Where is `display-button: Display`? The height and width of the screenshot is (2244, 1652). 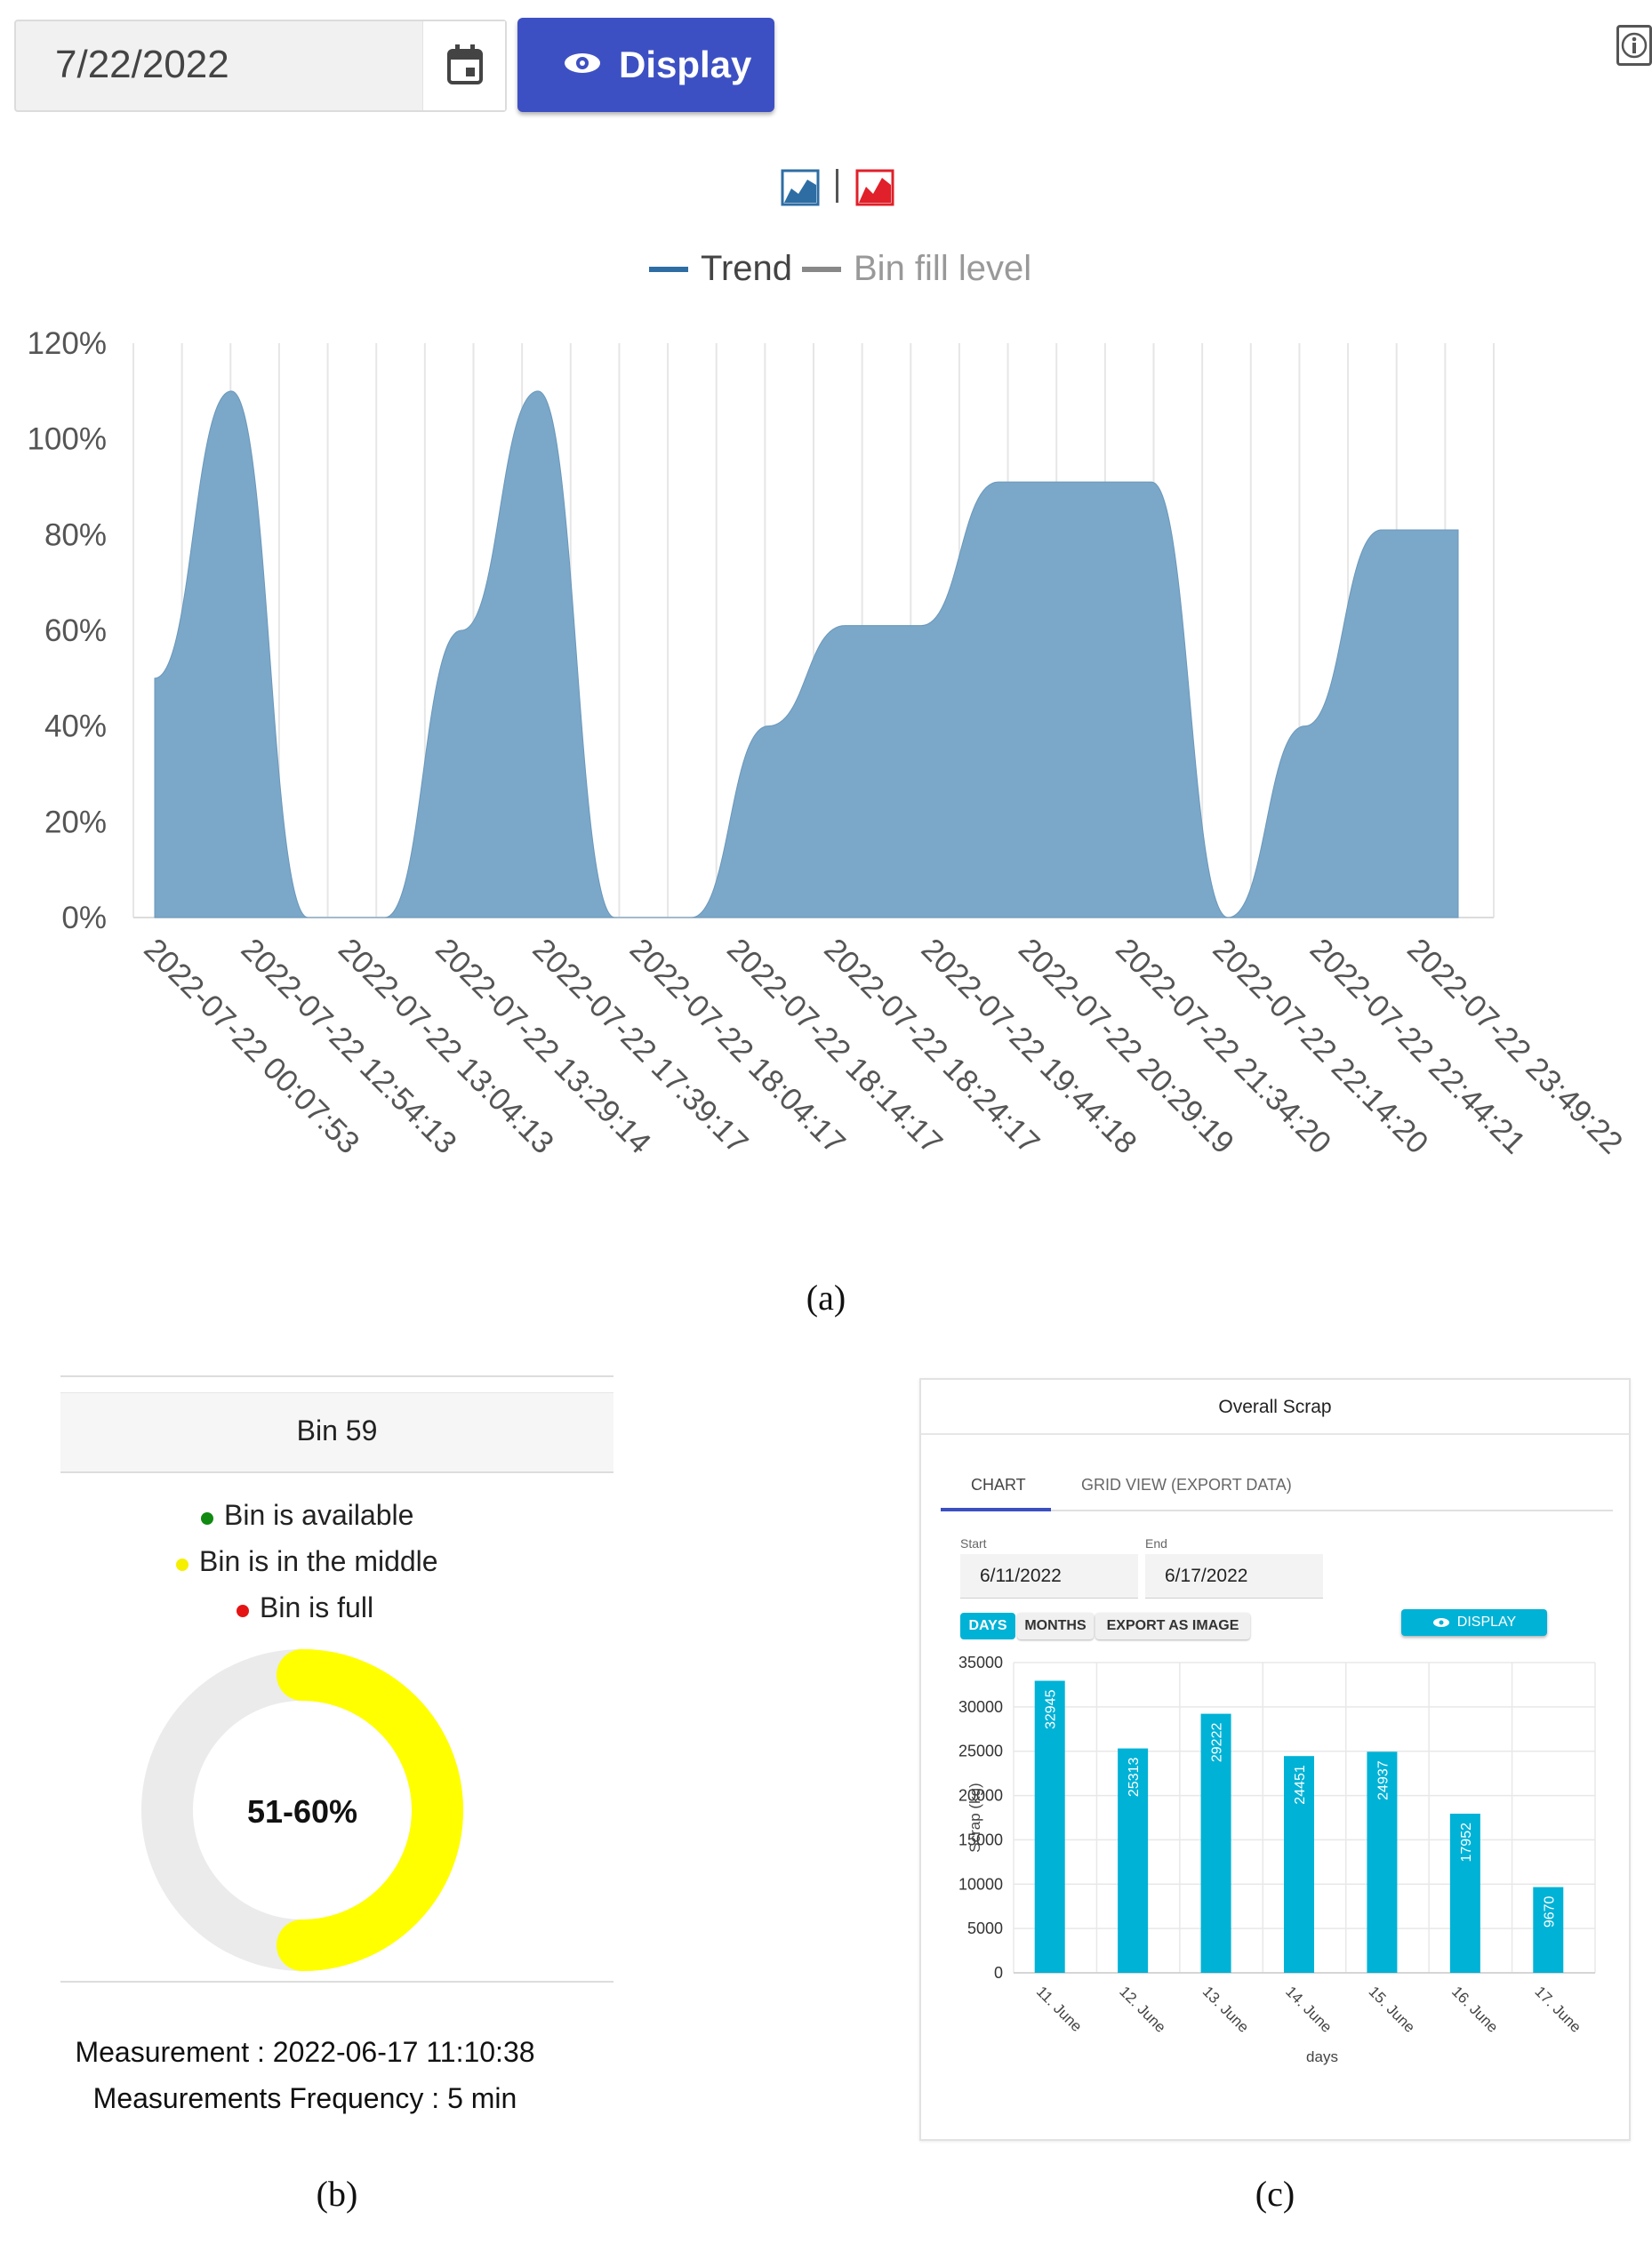
display-button: Display is located at coordinates (646, 65).